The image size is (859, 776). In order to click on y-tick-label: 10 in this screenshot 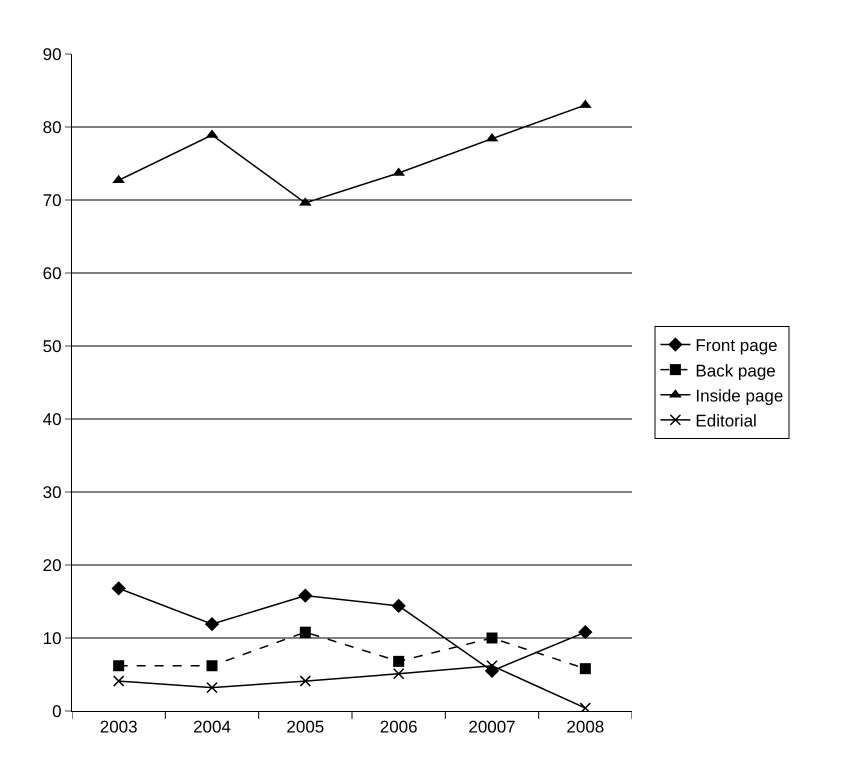, I will do `click(52, 638)`.